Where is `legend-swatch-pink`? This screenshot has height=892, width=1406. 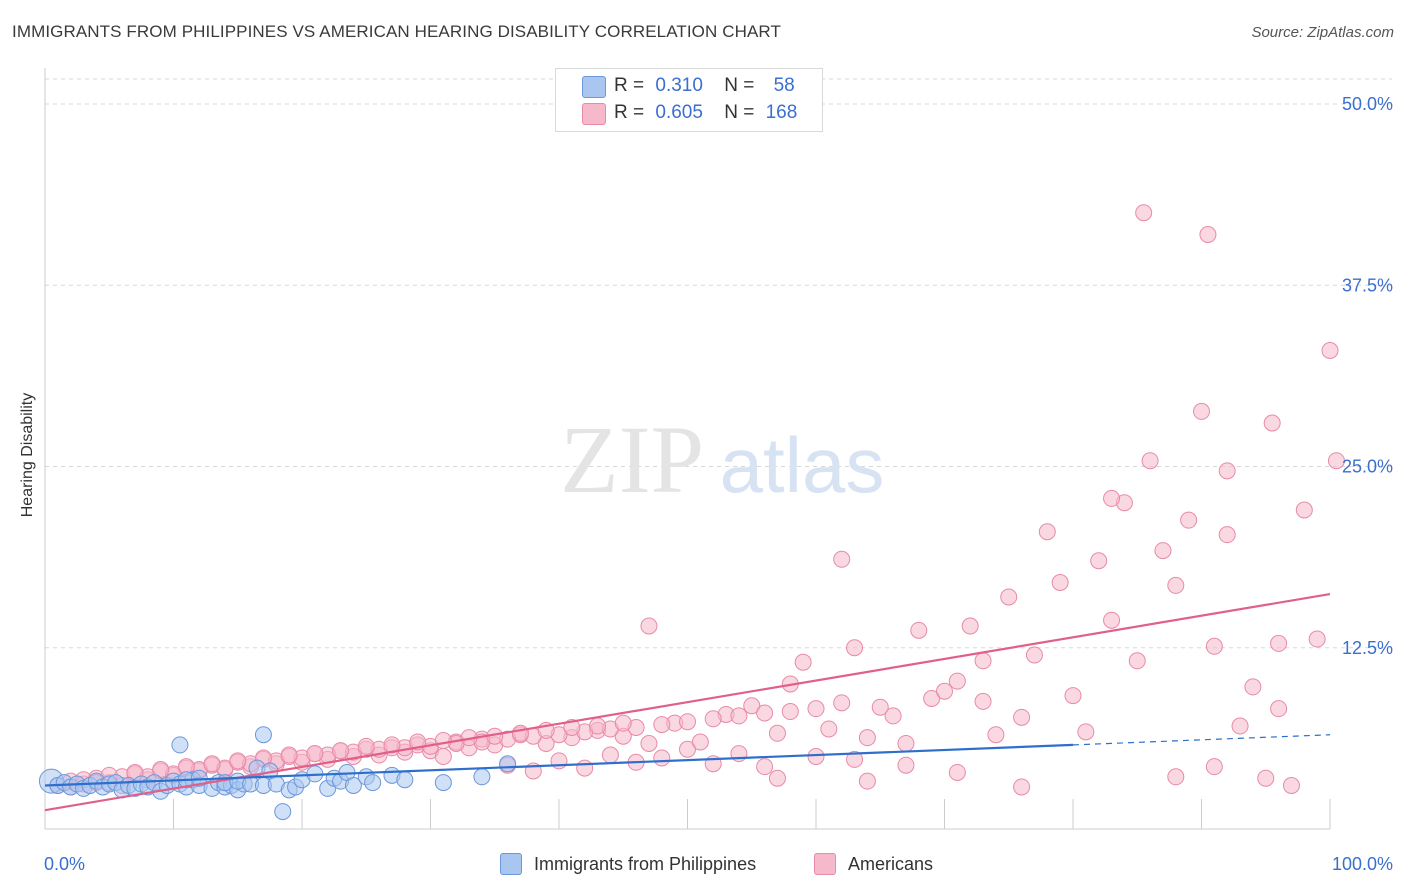
legend-swatch-pink is located at coordinates (594, 114).